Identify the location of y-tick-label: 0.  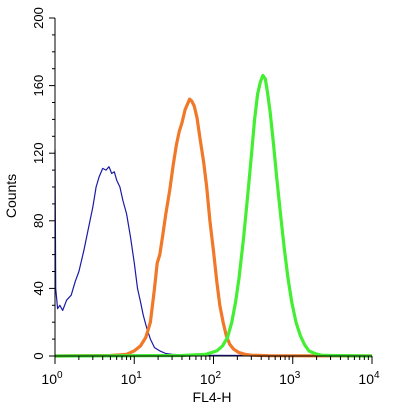
(38, 355).